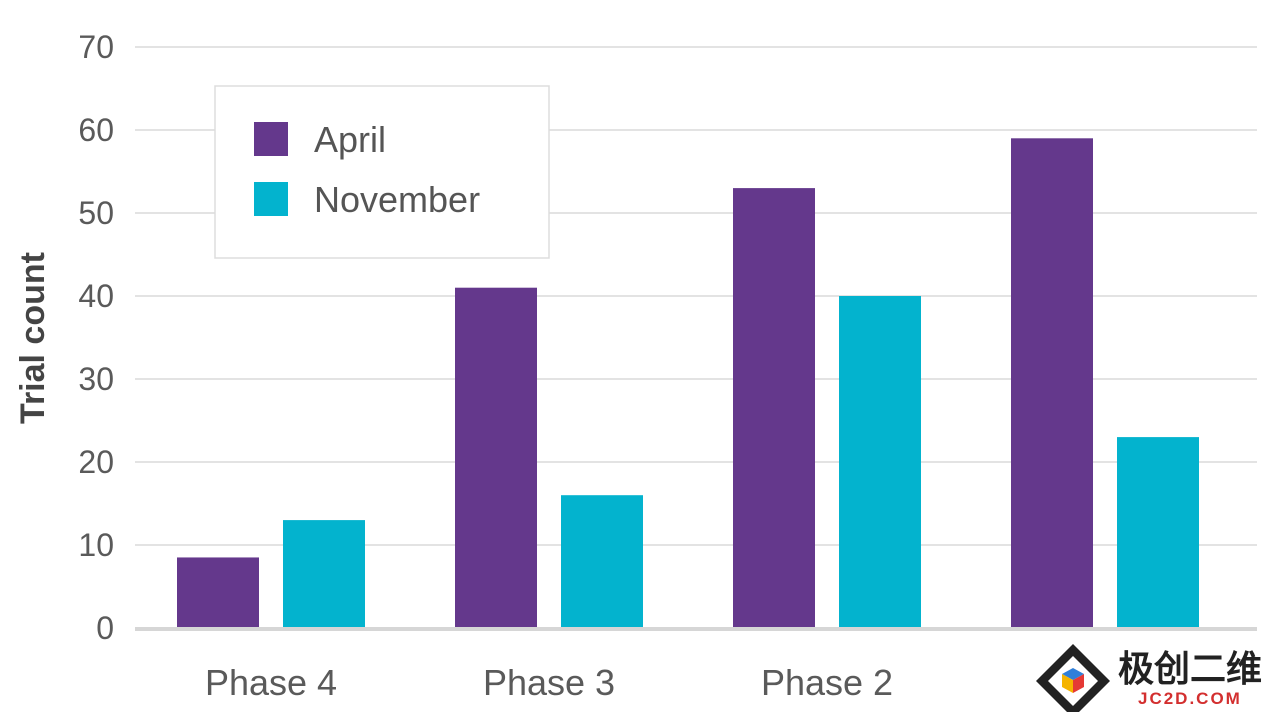 The image size is (1281, 712). What do you see at coordinates (827, 682) in the screenshot?
I see `x-tick-label: Phase 2` at bounding box center [827, 682].